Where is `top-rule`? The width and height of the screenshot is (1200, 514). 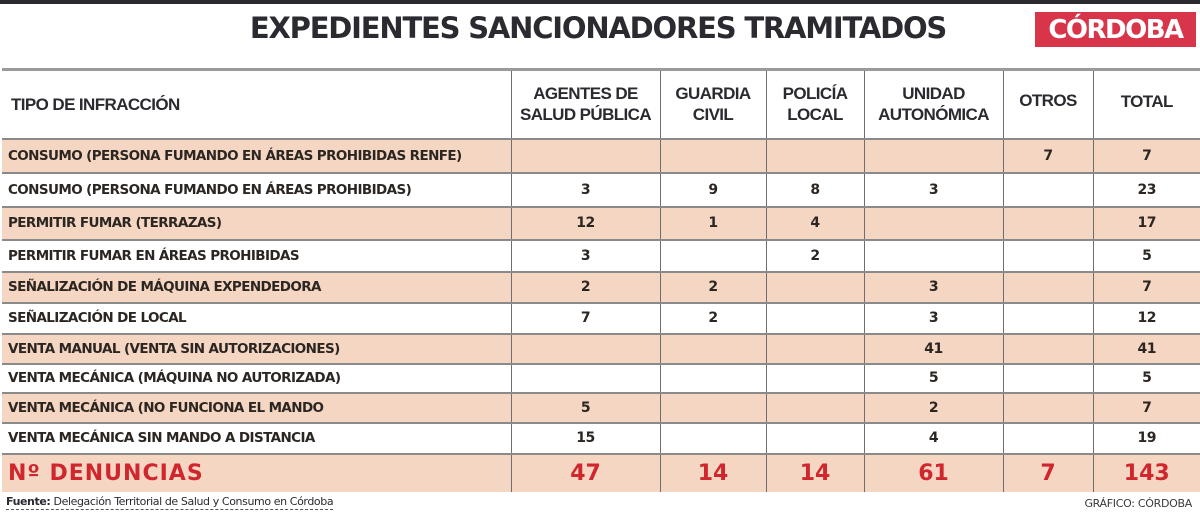
top-rule is located at coordinates (600, 2).